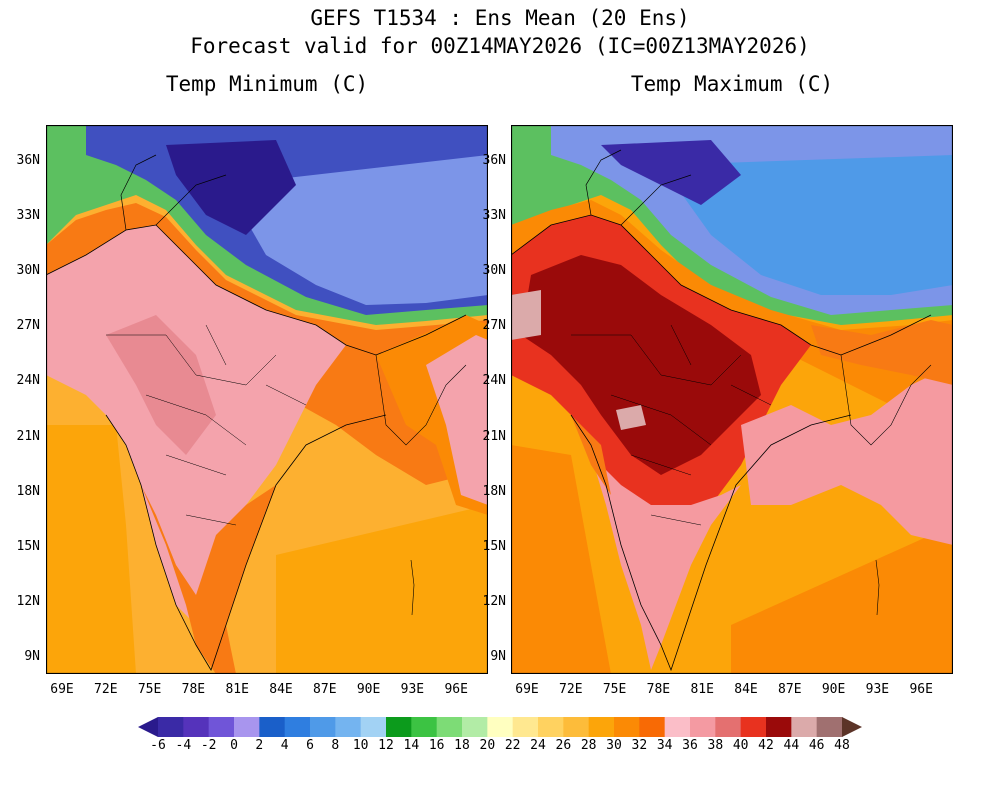 The height and width of the screenshot is (800, 1000). What do you see at coordinates (234, 745) in the screenshot?
I see `colorbar-tick-label: 0` at bounding box center [234, 745].